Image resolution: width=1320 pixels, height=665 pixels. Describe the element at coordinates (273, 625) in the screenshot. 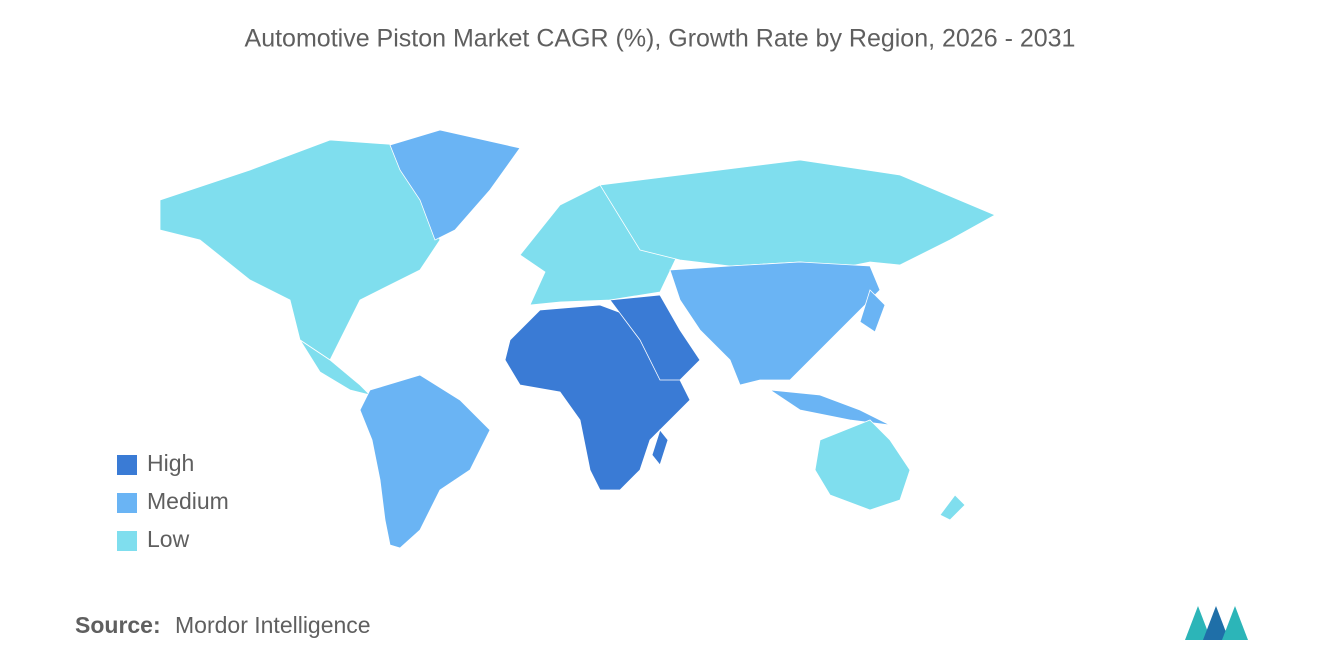

I see `source-text: Mordor Intelligence` at that location.